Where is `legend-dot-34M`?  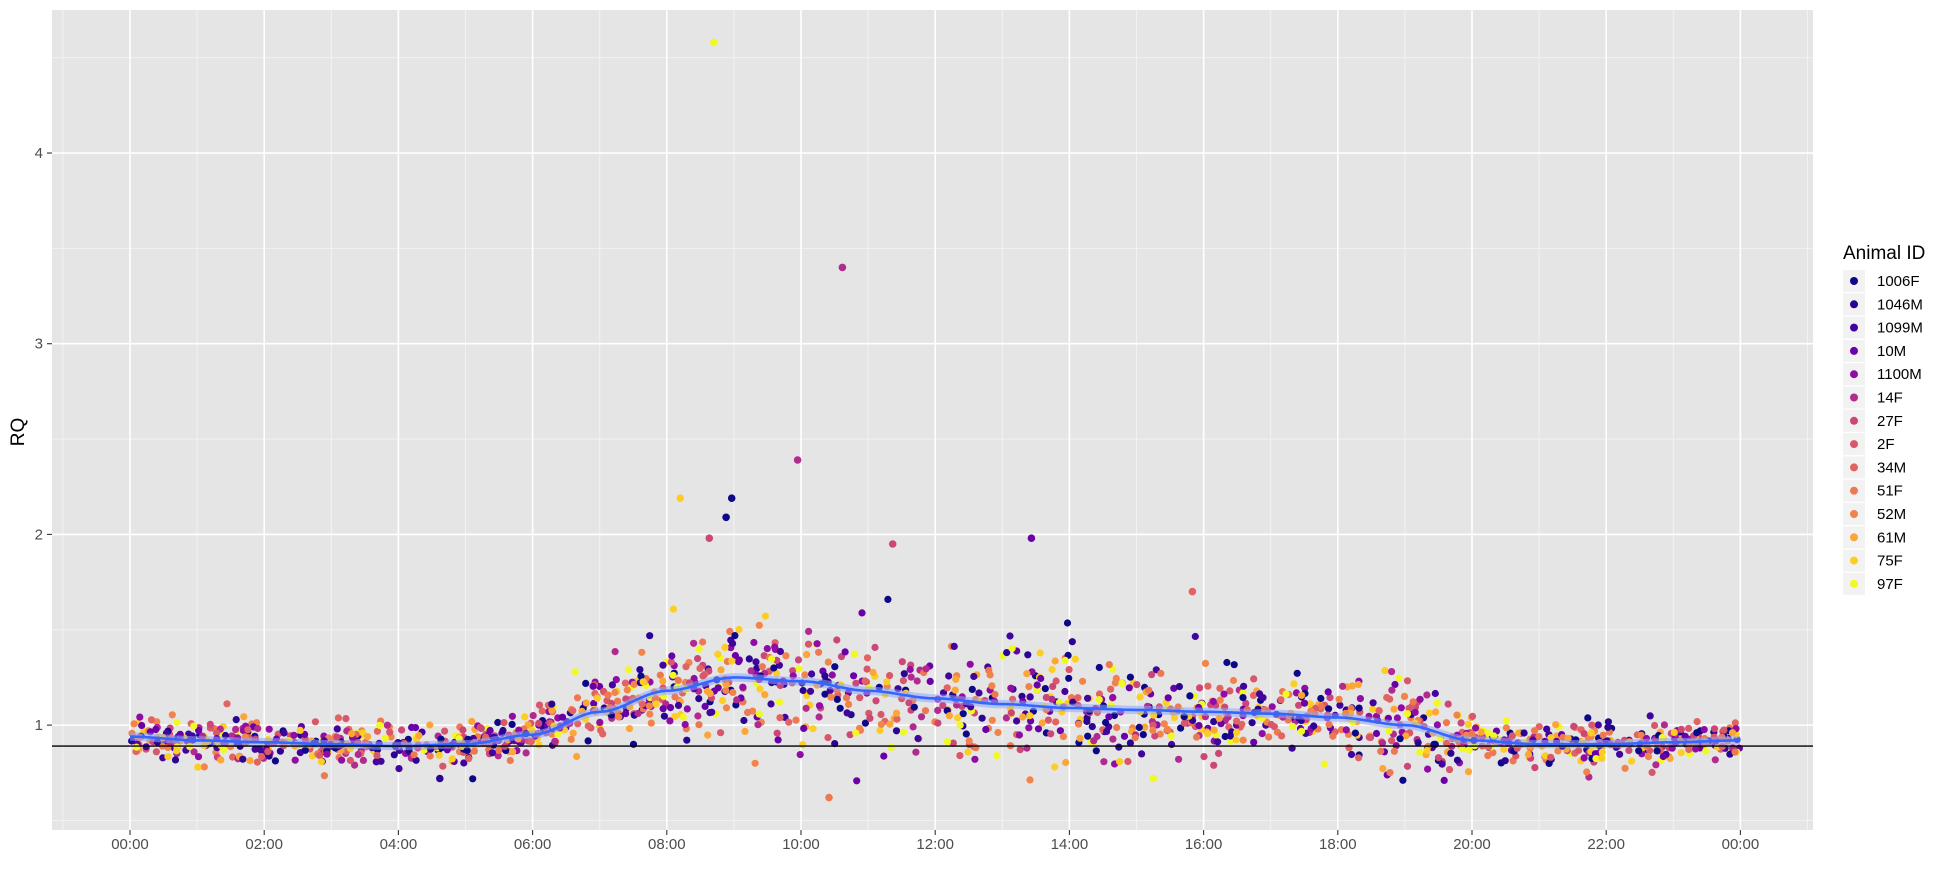
legend-dot-34M is located at coordinates (1854, 467).